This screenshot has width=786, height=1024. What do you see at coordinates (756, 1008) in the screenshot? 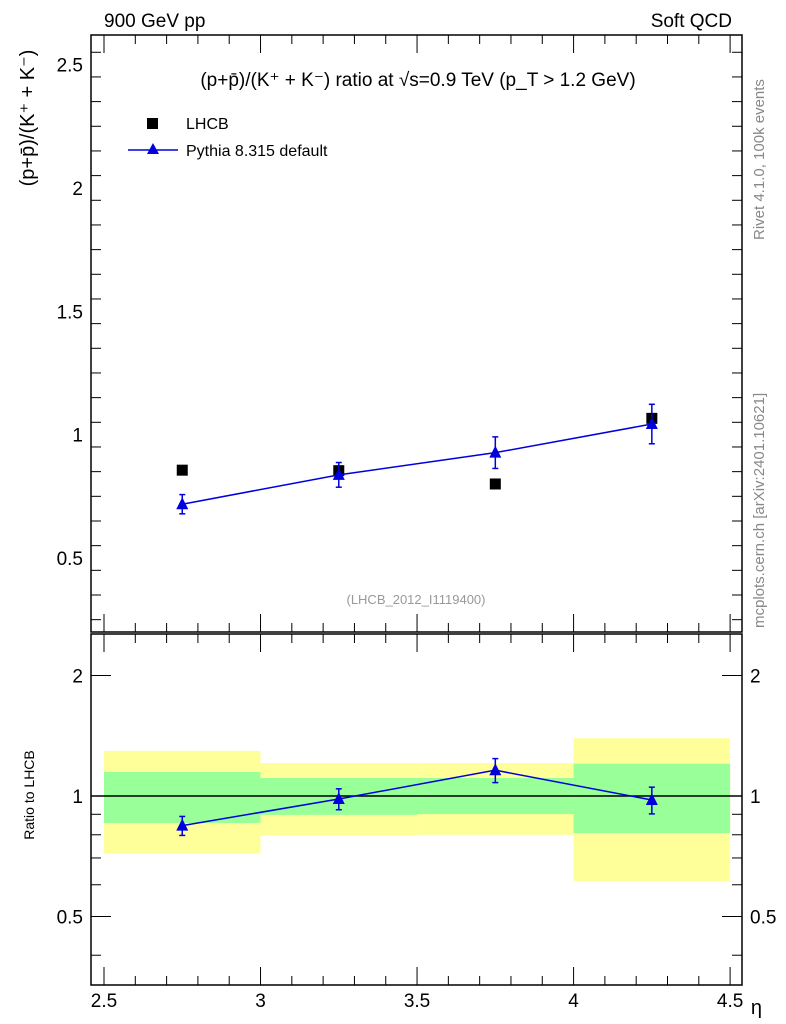
I see `xlabel: η` at bounding box center [756, 1008].